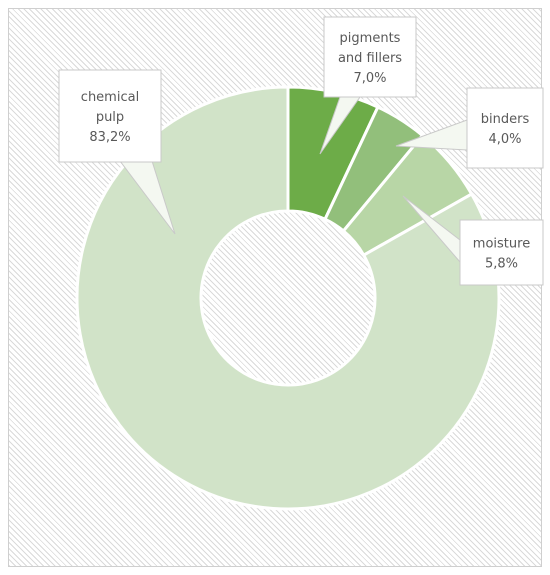 This screenshot has width=550, height=575. What do you see at coordinates (109, 137) in the screenshot?
I see `data-label-percent: 83,2%` at bounding box center [109, 137].